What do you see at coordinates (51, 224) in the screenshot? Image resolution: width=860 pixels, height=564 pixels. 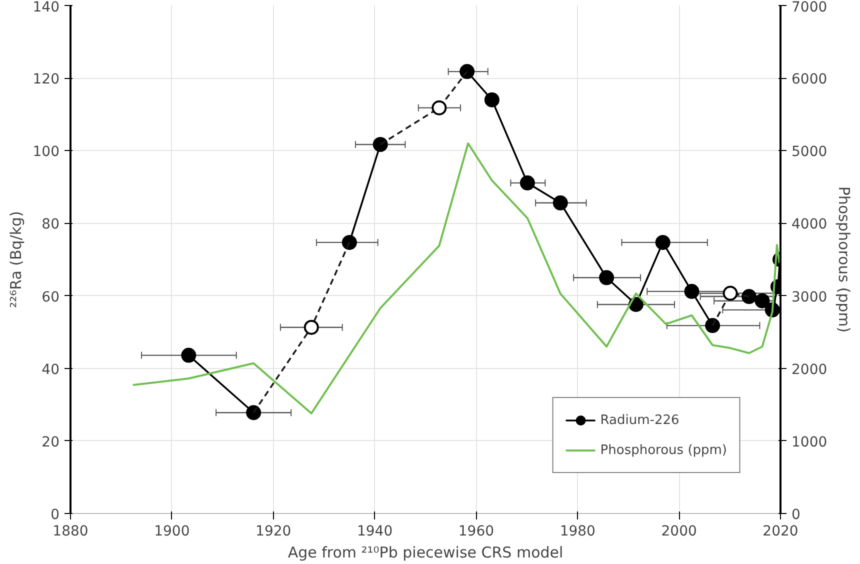 I see `y-tick-label: 80` at bounding box center [51, 224].